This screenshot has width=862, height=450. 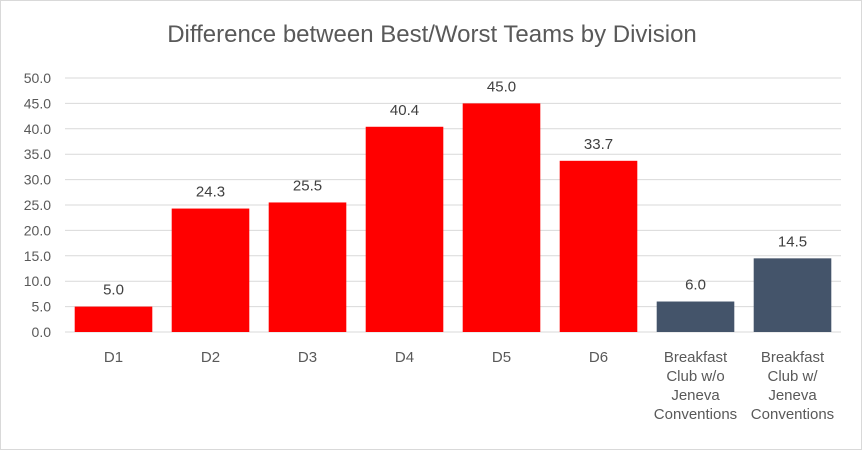 I want to click on y-tick-label: 0.0, so click(x=42, y=332).